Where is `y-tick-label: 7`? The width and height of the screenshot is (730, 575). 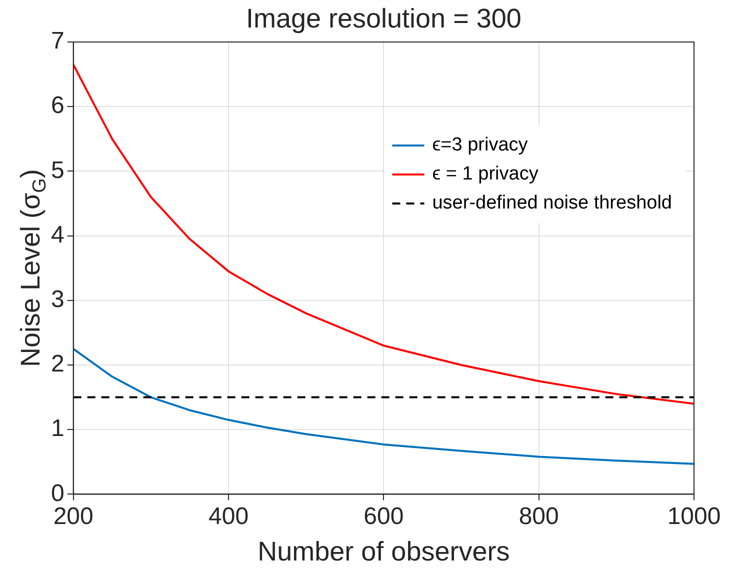 y-tick-label: 7 is located at coordinates (57, 41).